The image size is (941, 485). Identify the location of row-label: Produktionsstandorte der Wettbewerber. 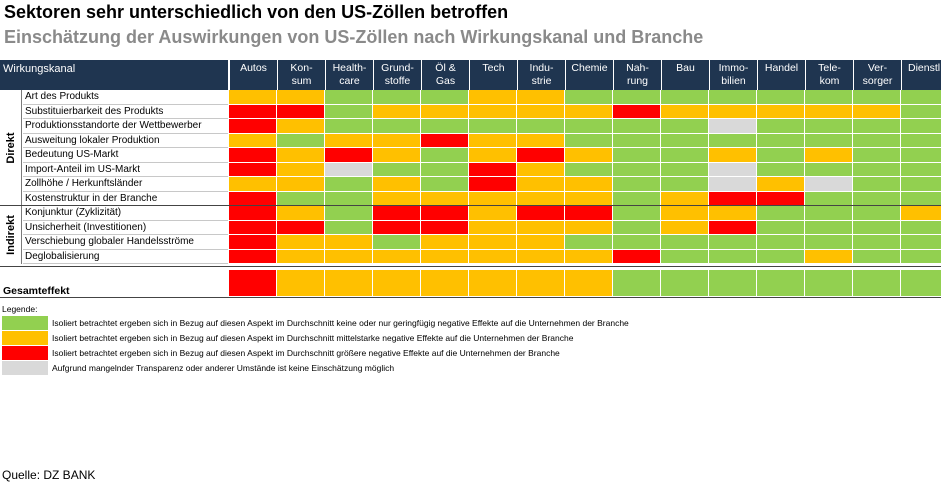
(125, 126).